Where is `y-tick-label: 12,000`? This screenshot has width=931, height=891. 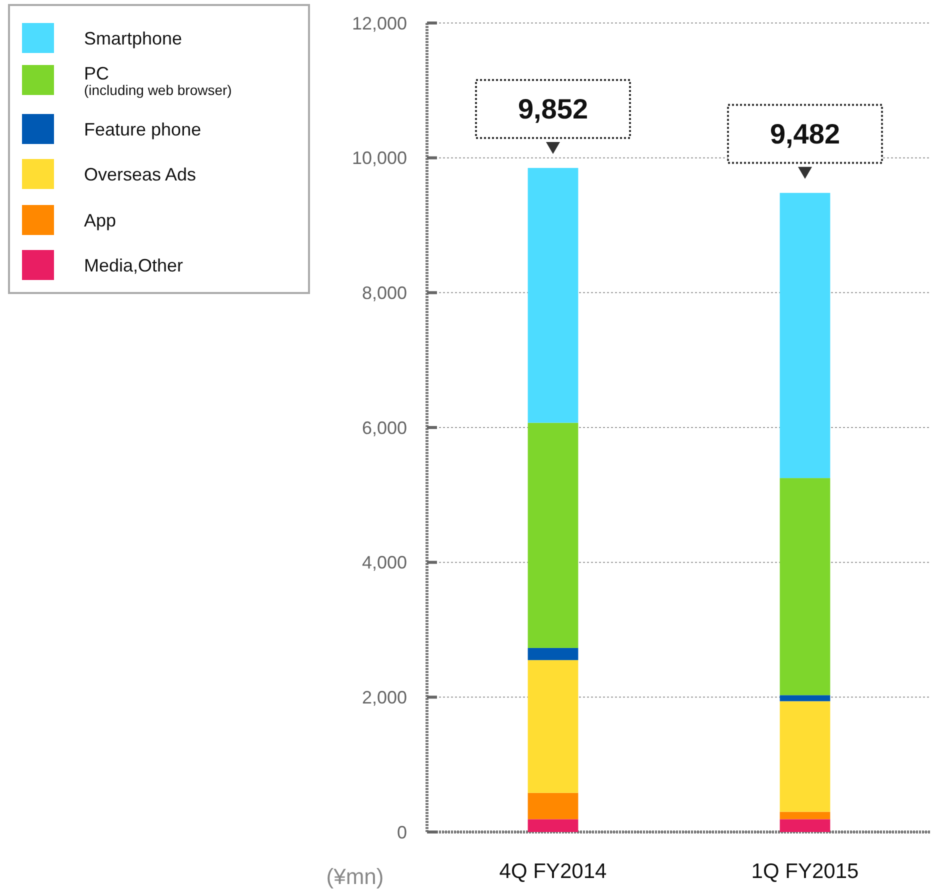
y-tick-label: 12,000 is located at coordinates (379, 23).